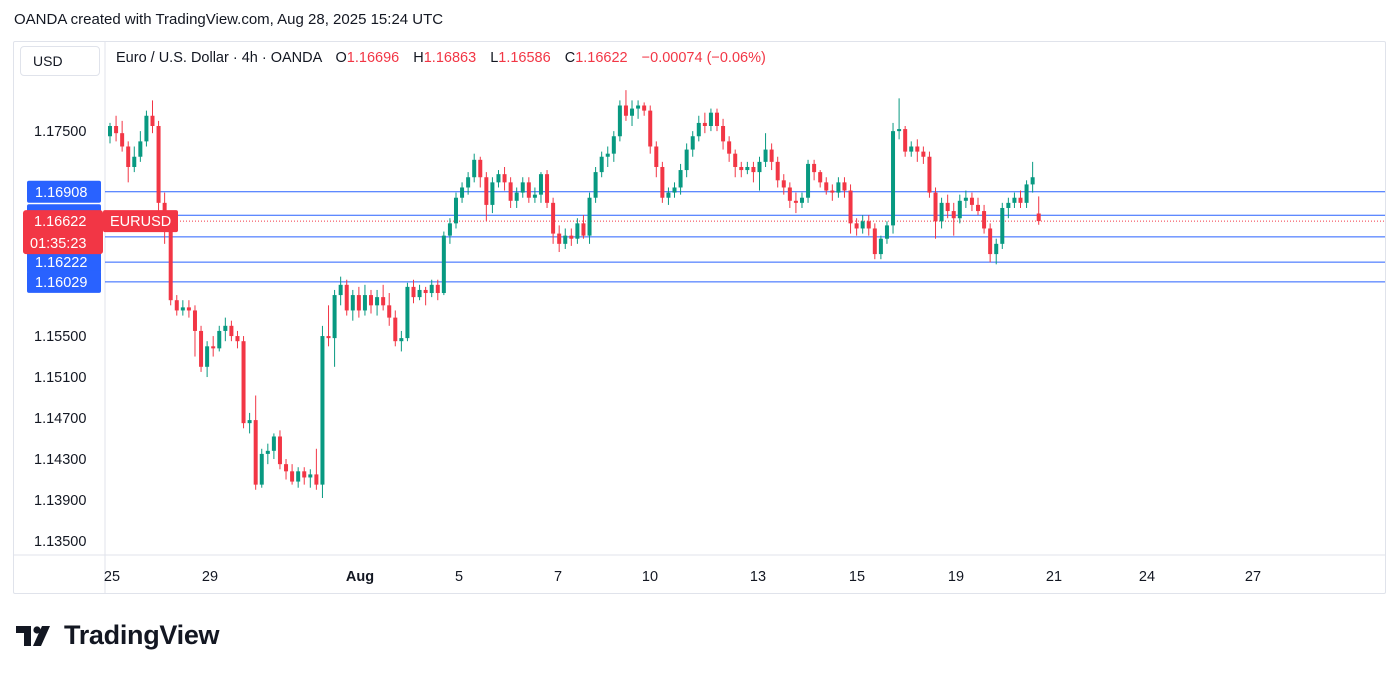  Describe the element at coordinates (60, 61) in the screenshot. I see `currency-selector: USD` at that location.